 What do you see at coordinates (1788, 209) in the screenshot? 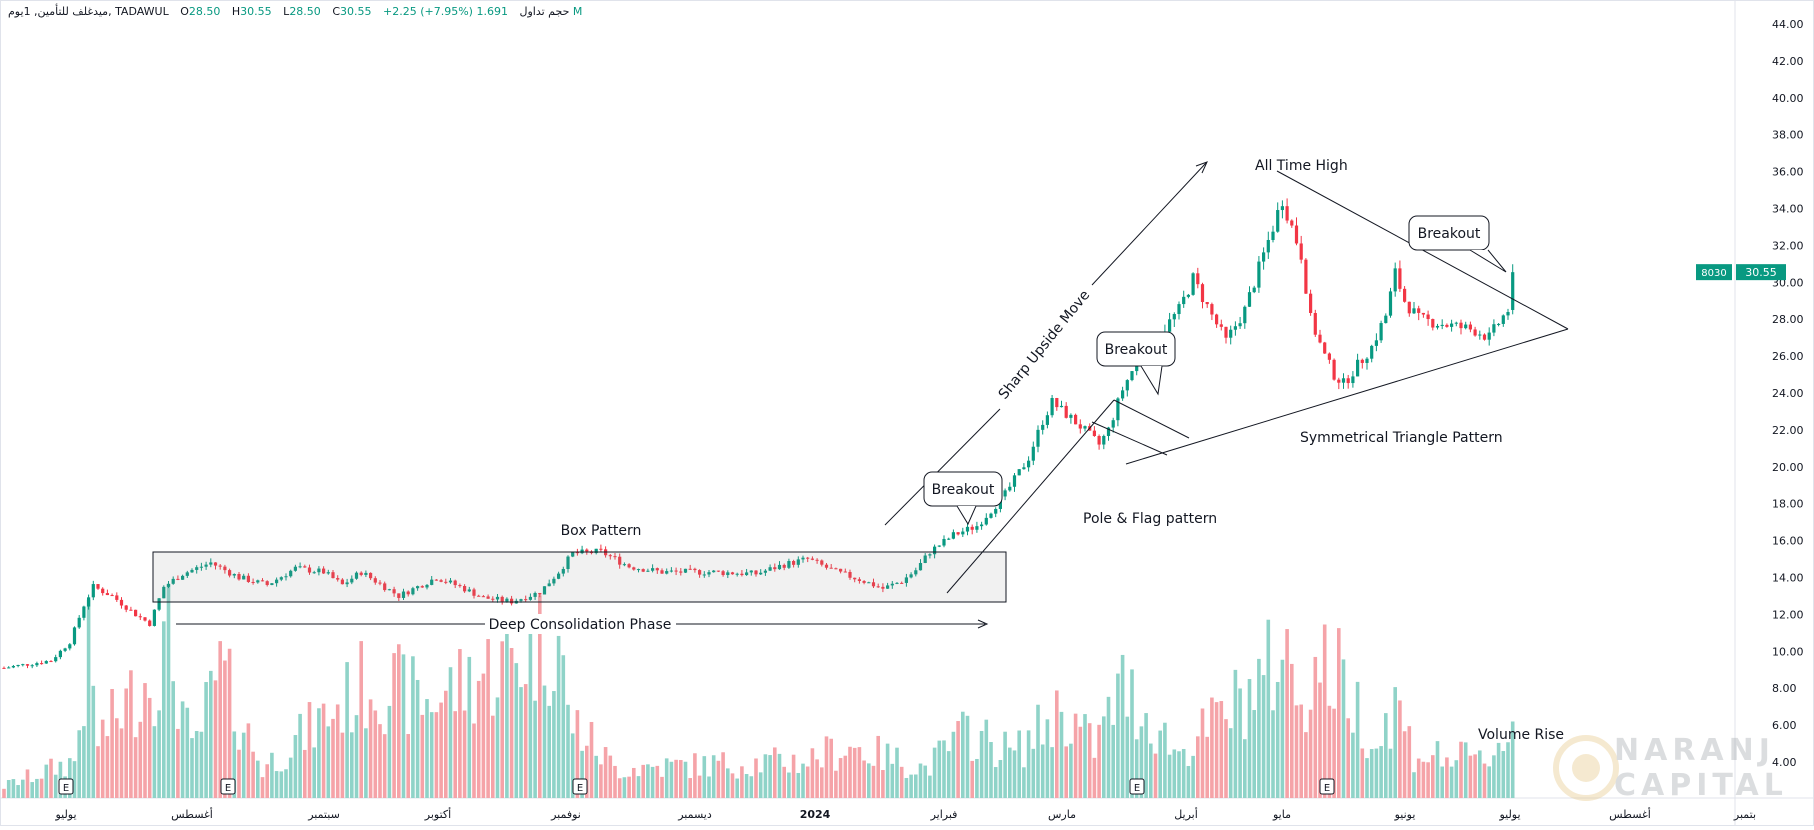
I see `y-tick-label: 34.00` at bounding box center [1788, 209].